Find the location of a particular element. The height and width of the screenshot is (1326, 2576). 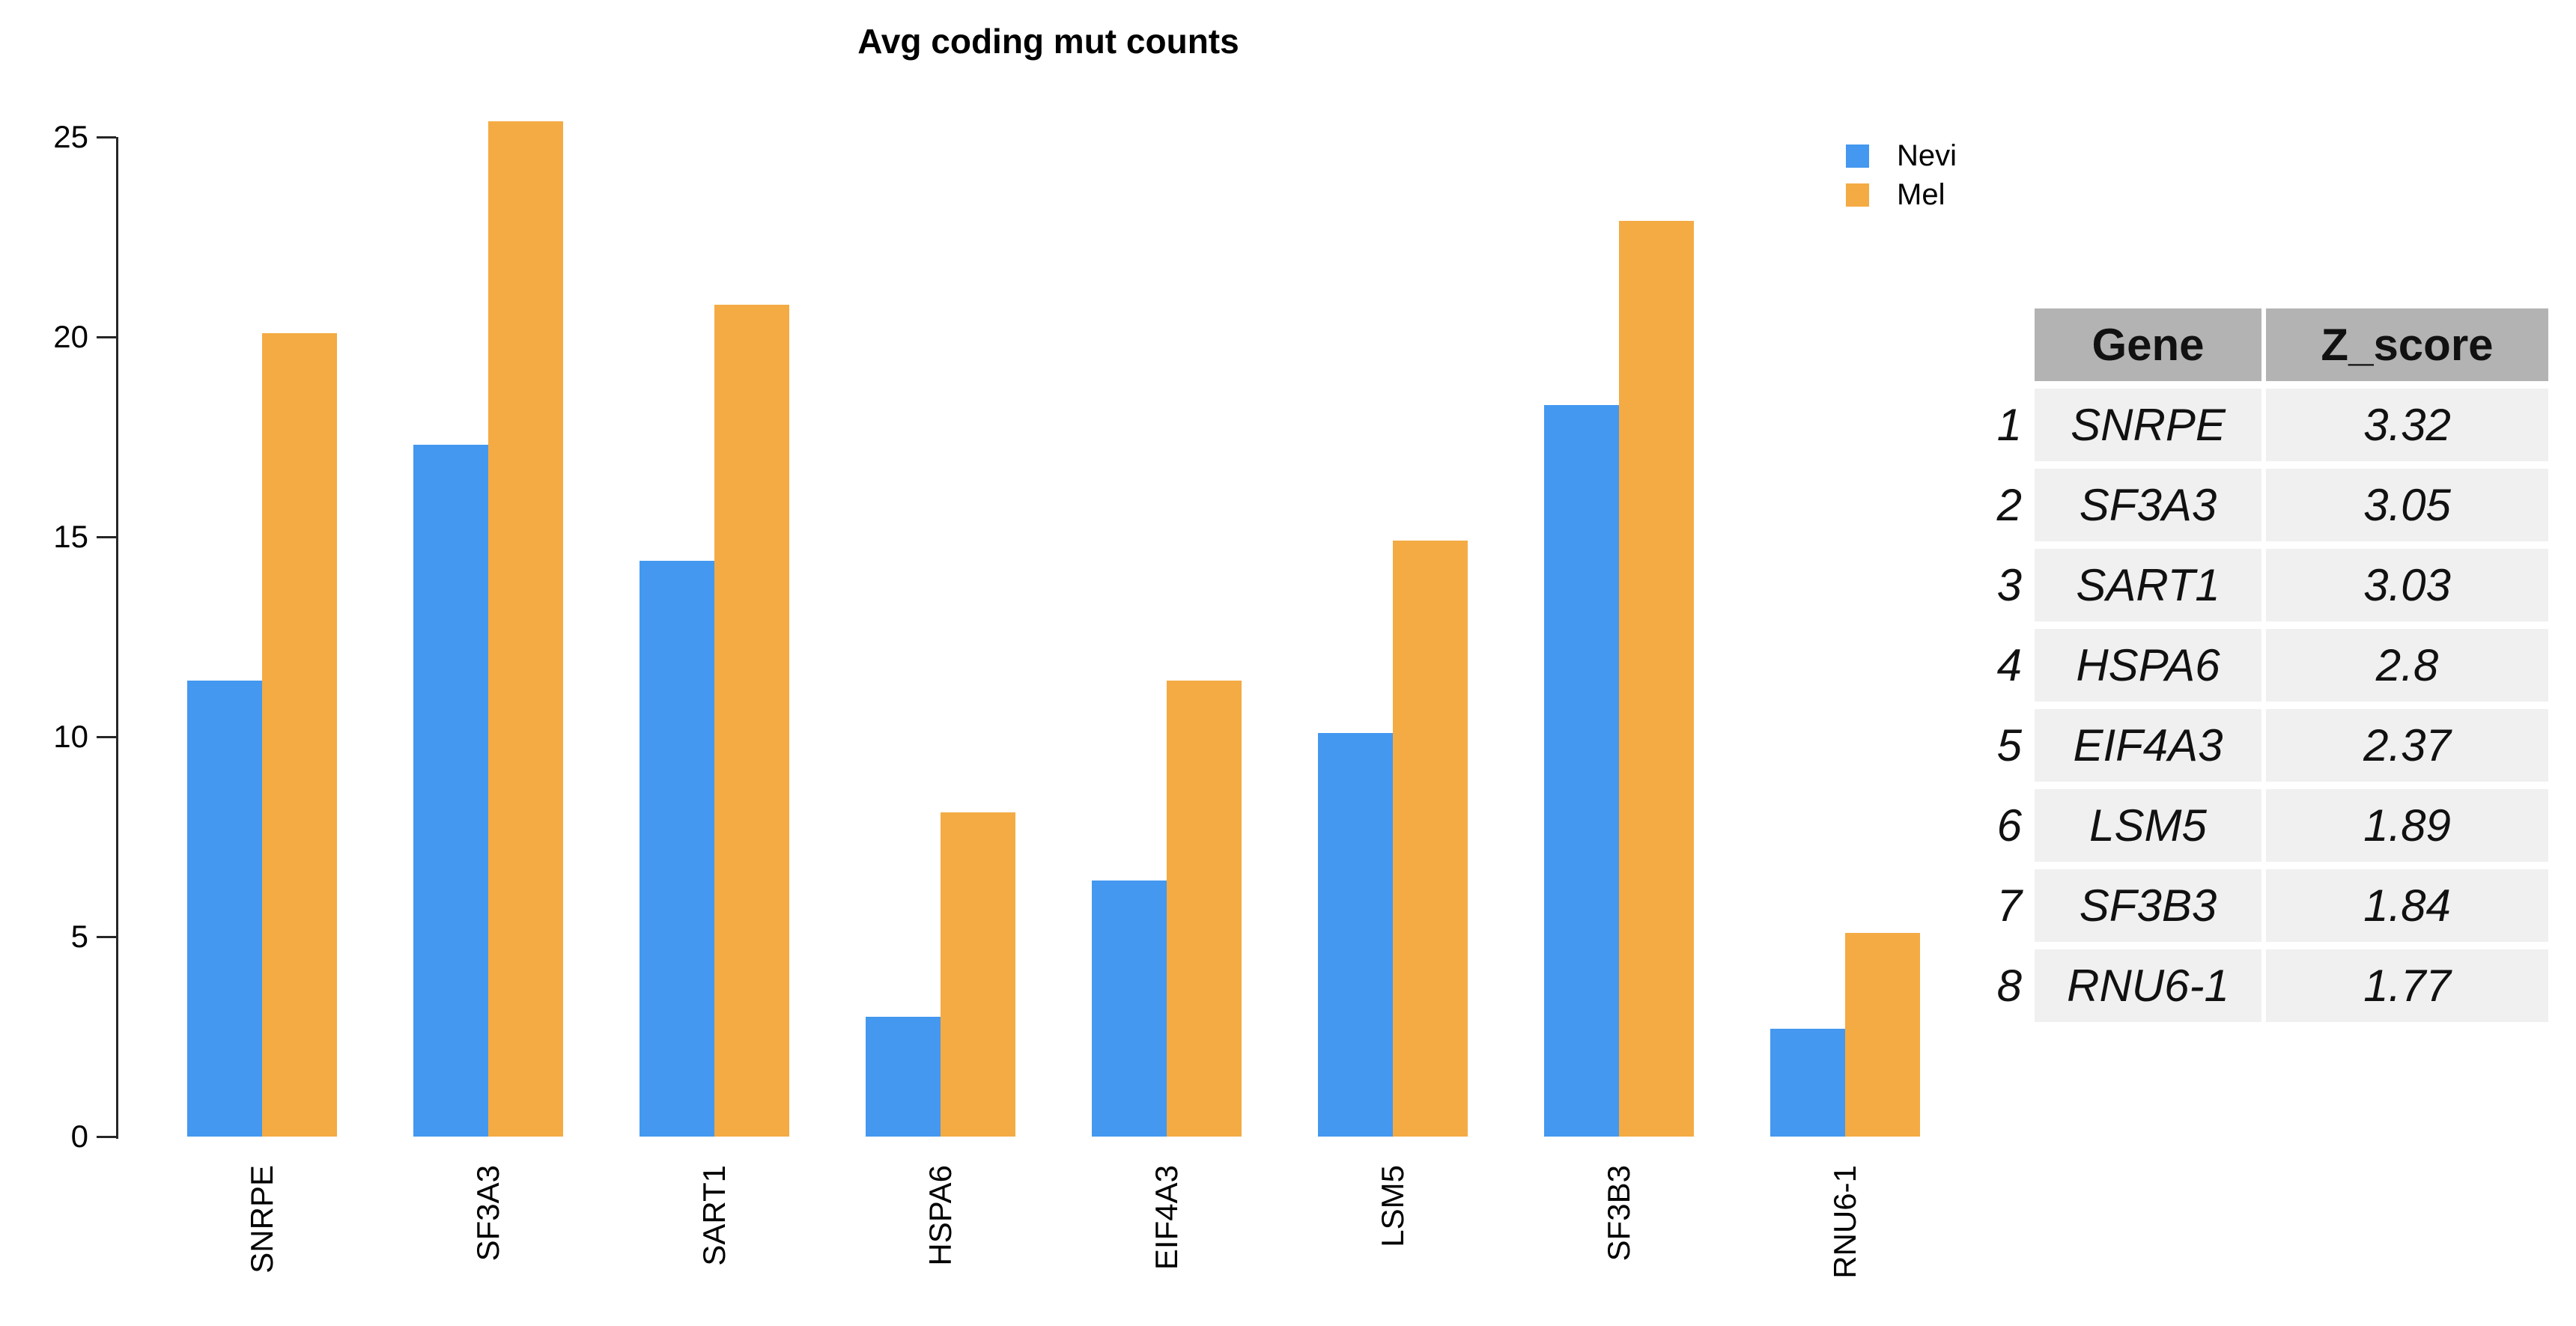

legend-item-mel: Mel is located at coordinates (1901, 194).